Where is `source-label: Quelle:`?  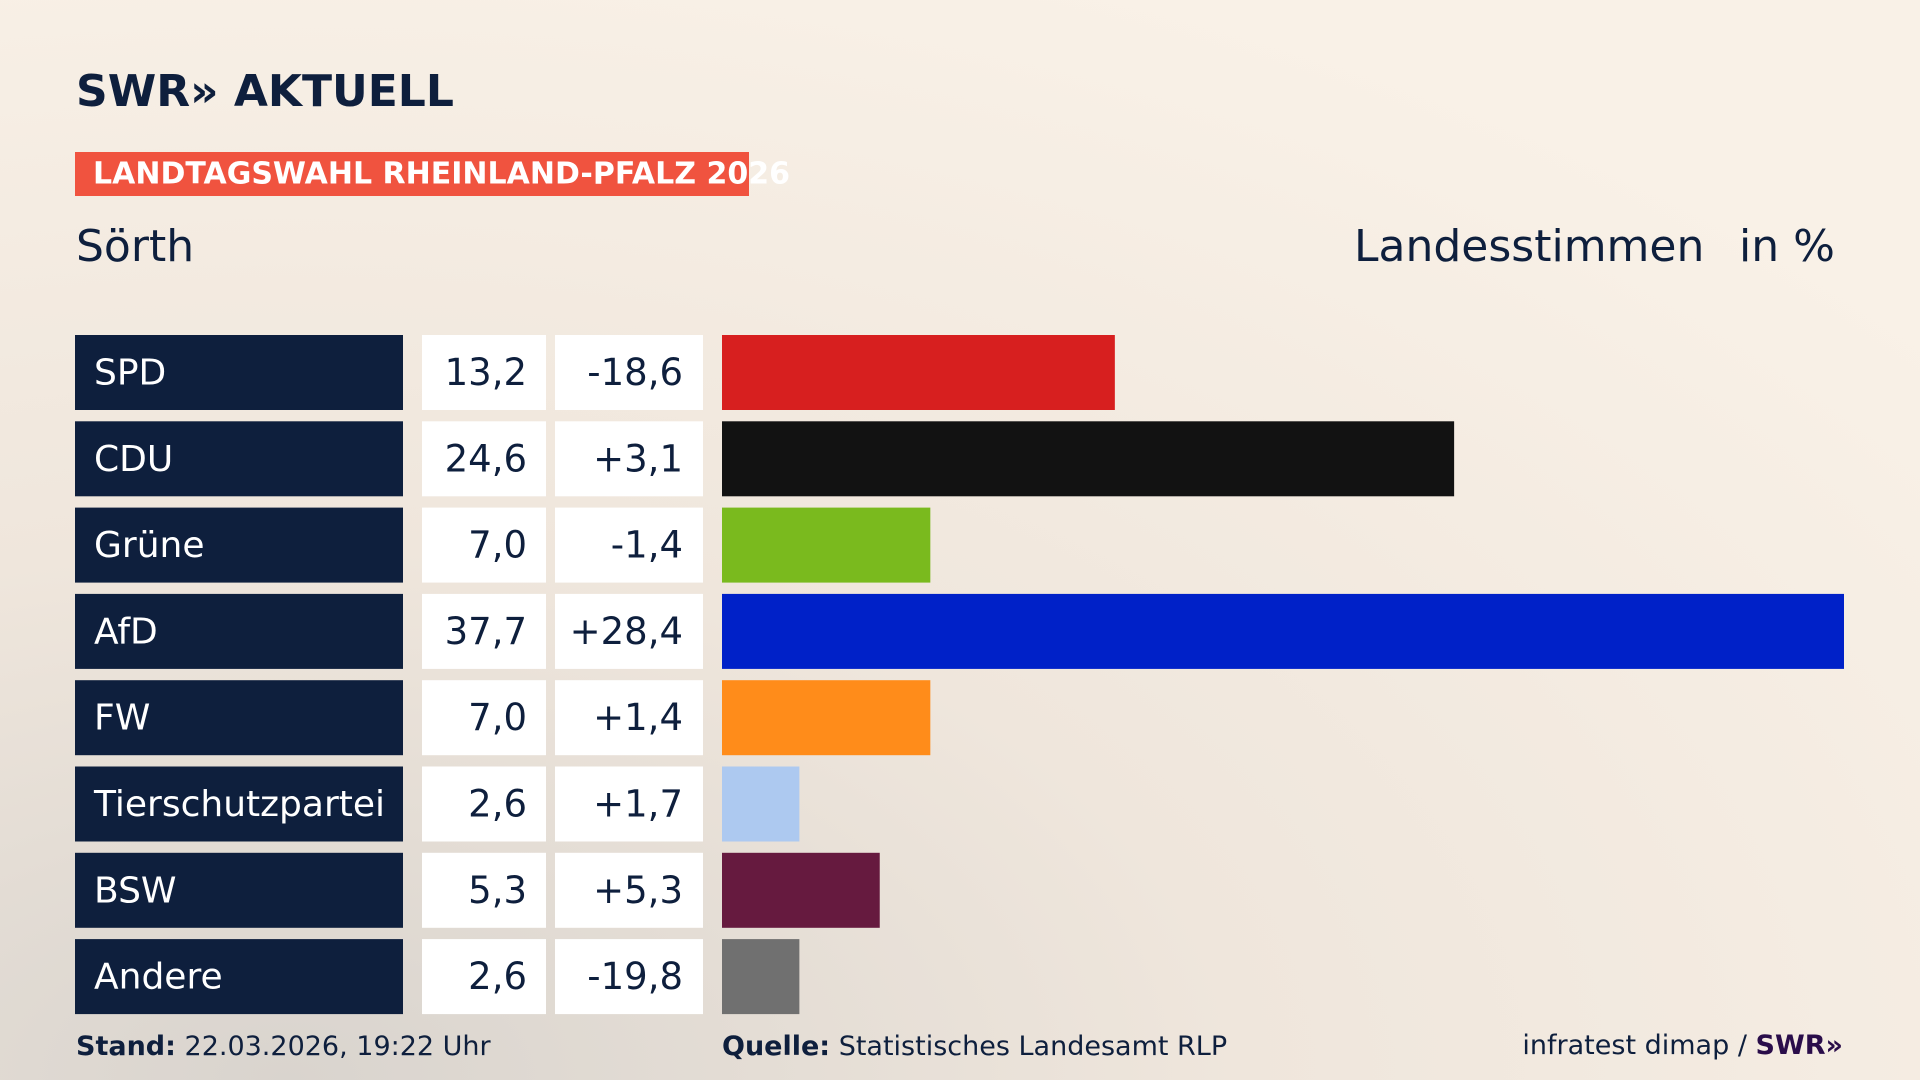
source-label: Quelle: is located at coordinates (776, 1046).